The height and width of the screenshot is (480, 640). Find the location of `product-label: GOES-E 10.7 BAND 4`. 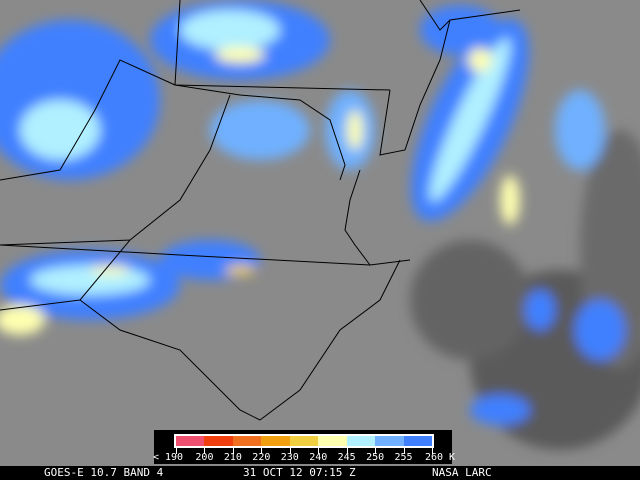

product-label: GOES-E 10.7 BAND 4 is located at coordinates (104, 472).